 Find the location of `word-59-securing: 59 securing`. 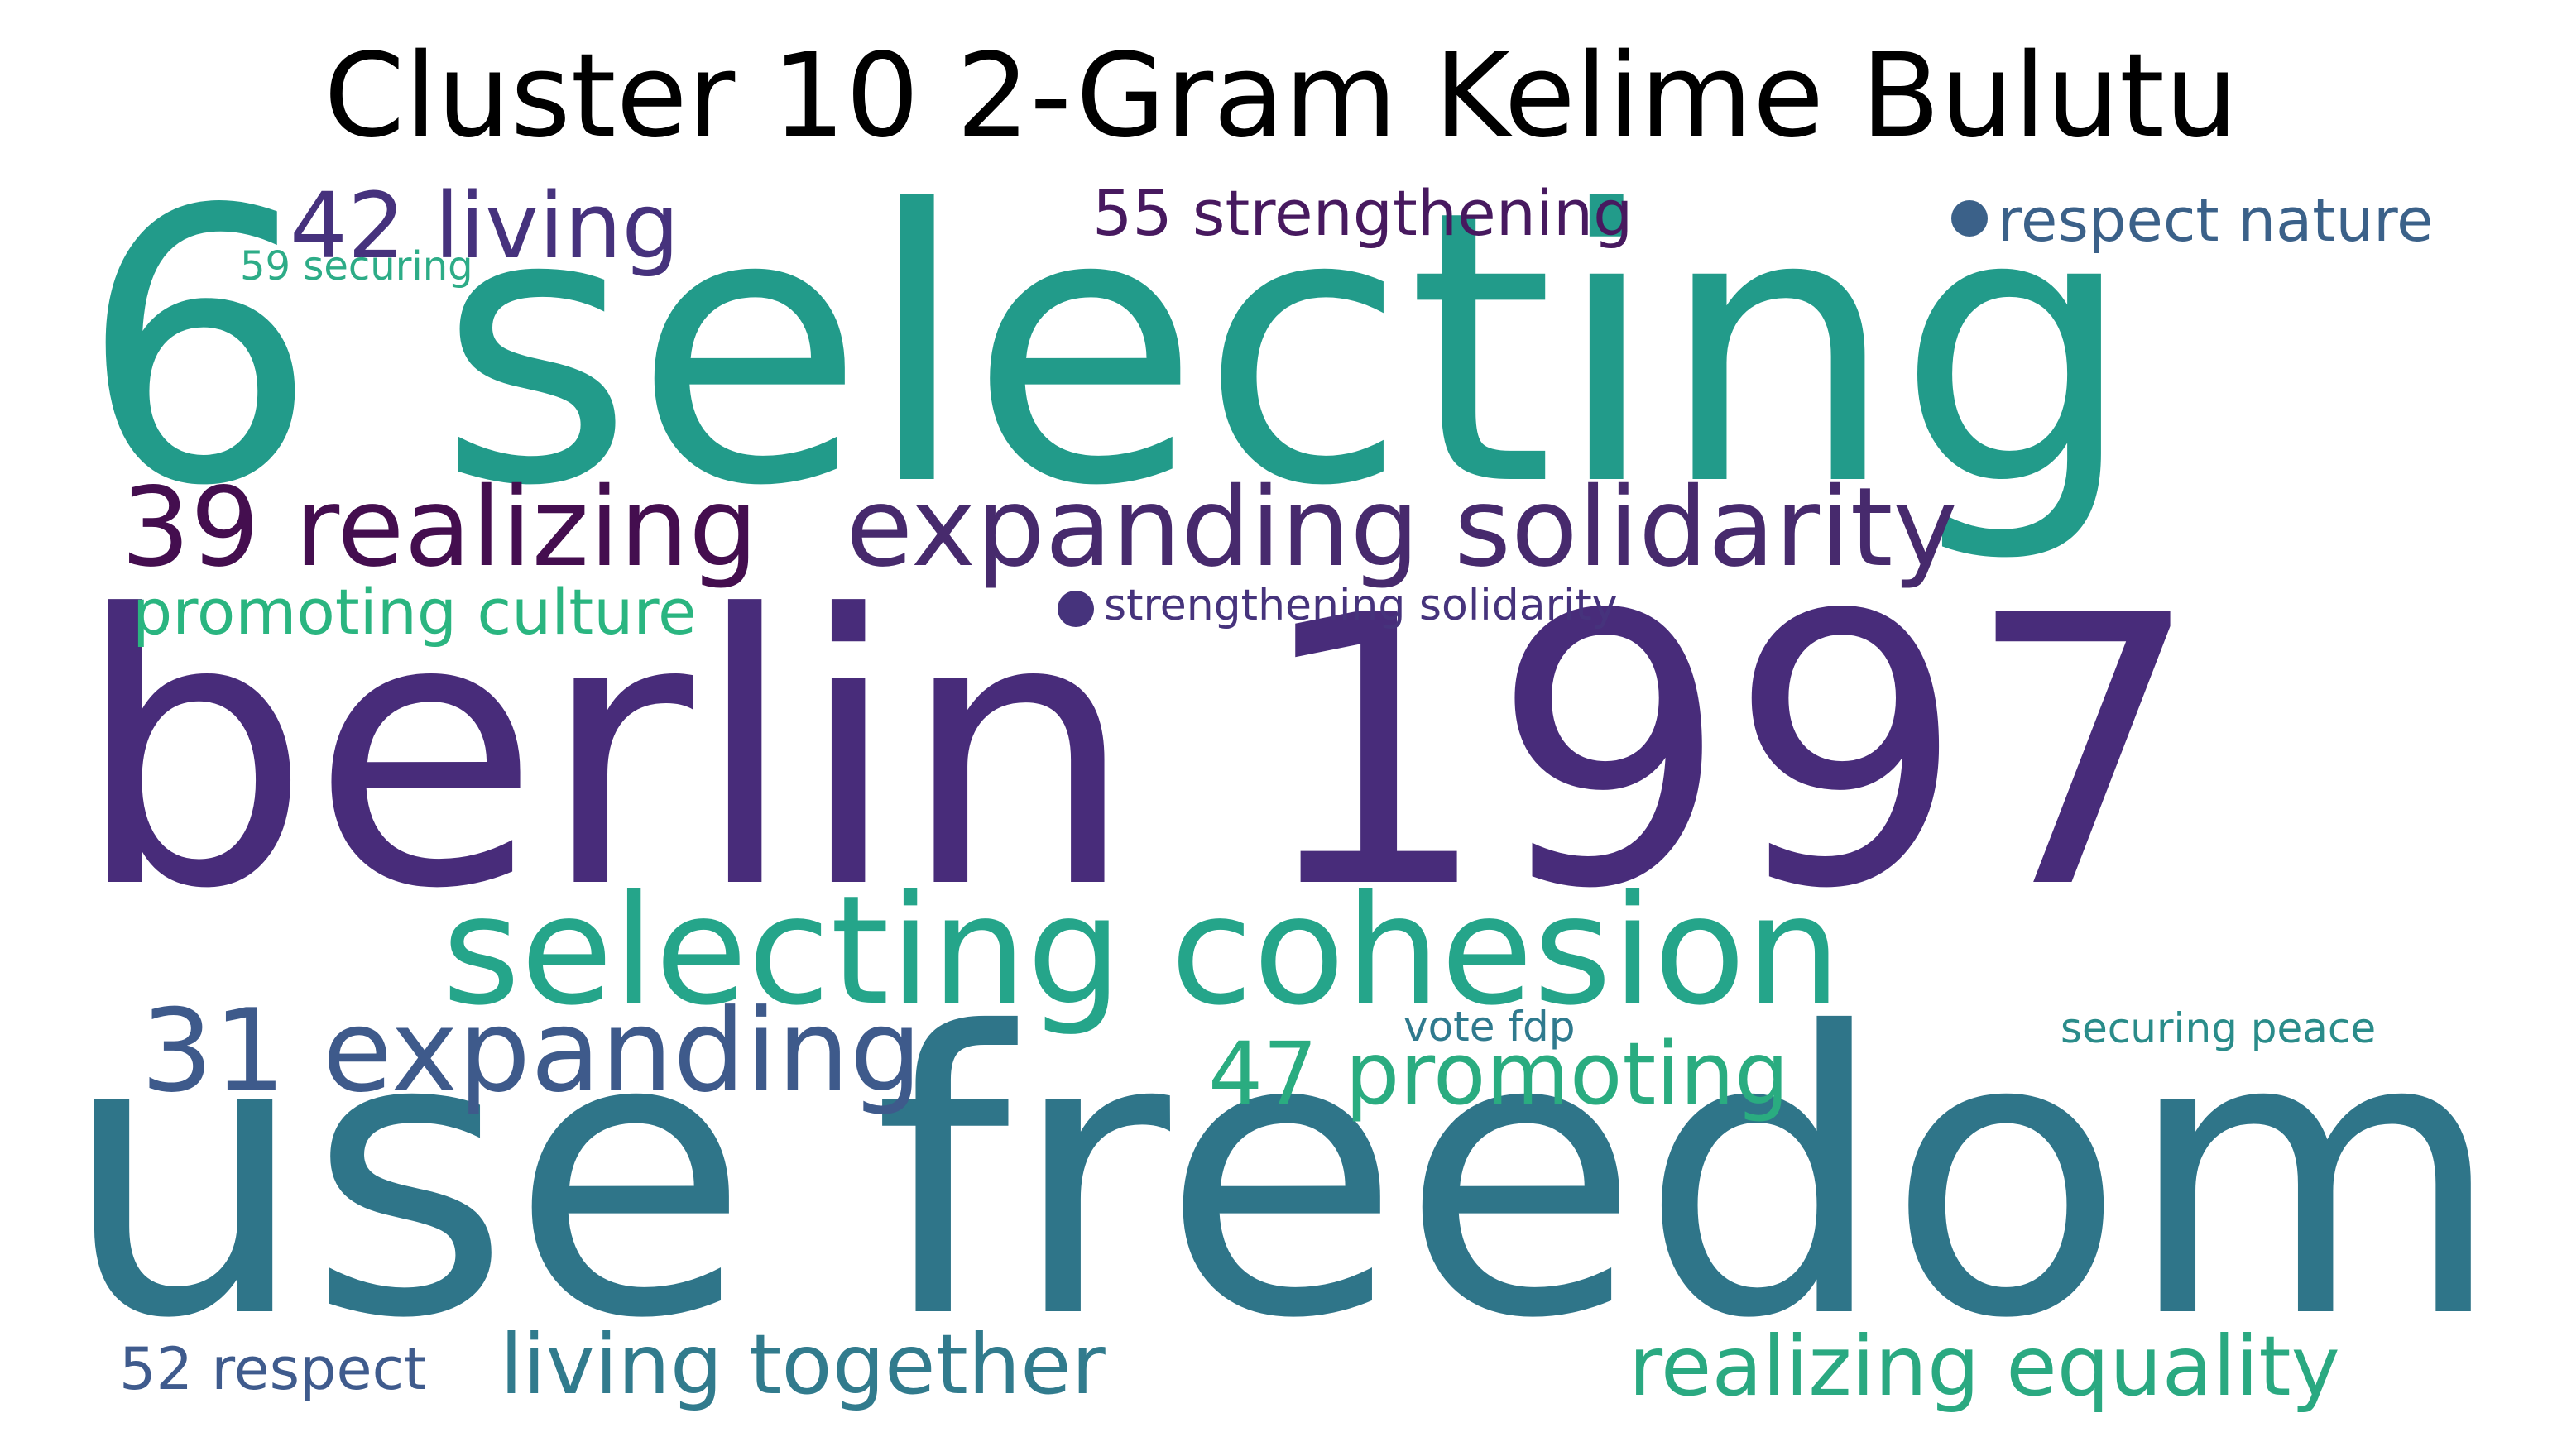

word-59-securing: 59 securing is located at coordinates (356, 266).